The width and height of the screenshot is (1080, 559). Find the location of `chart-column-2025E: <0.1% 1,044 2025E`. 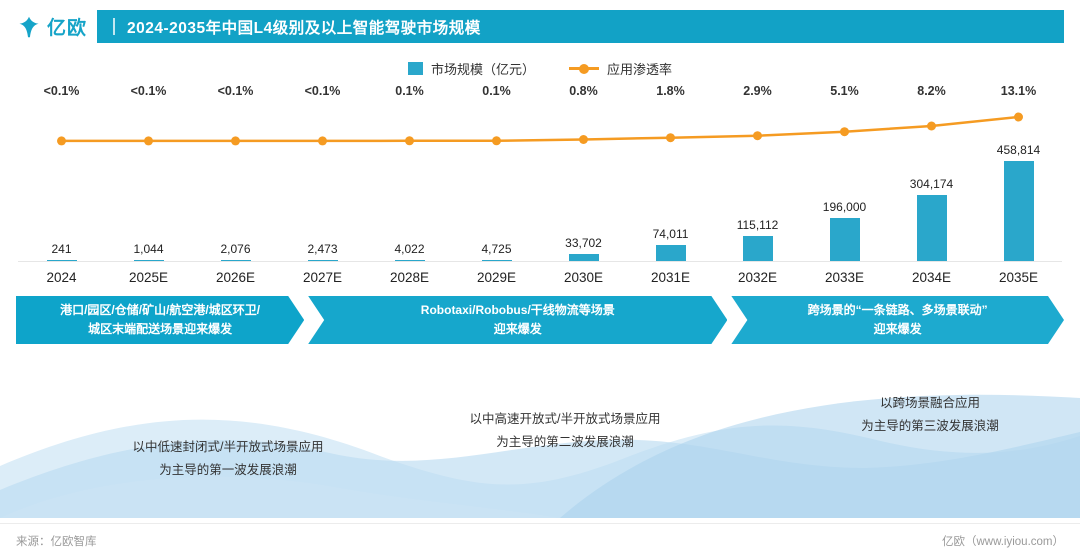

chart-column-2025E: <0.1% 1,044 2025E is located at coordinates (148, 188).